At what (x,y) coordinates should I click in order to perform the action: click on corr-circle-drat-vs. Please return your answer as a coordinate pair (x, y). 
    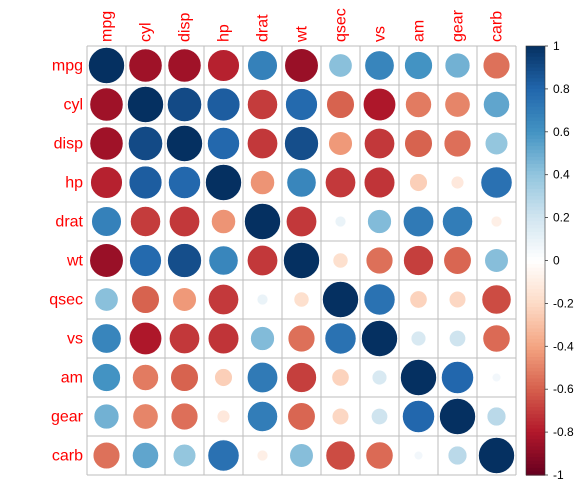
    Looking at the image, I should click on (379, 221).